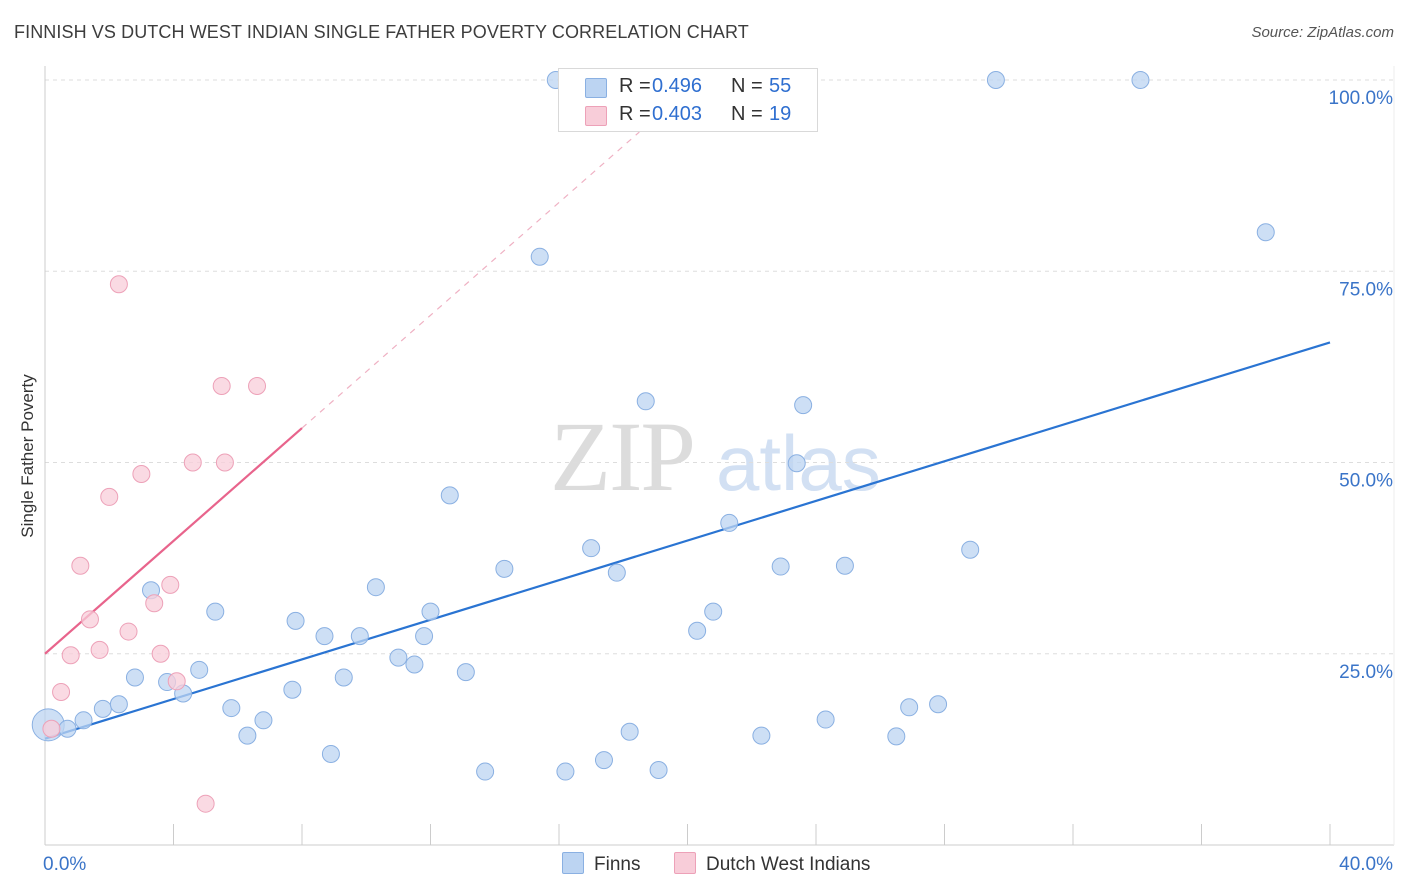  I want to click on legend-row-dutch-west-indians: R = 0.403 N = 19, so click(688, 114).